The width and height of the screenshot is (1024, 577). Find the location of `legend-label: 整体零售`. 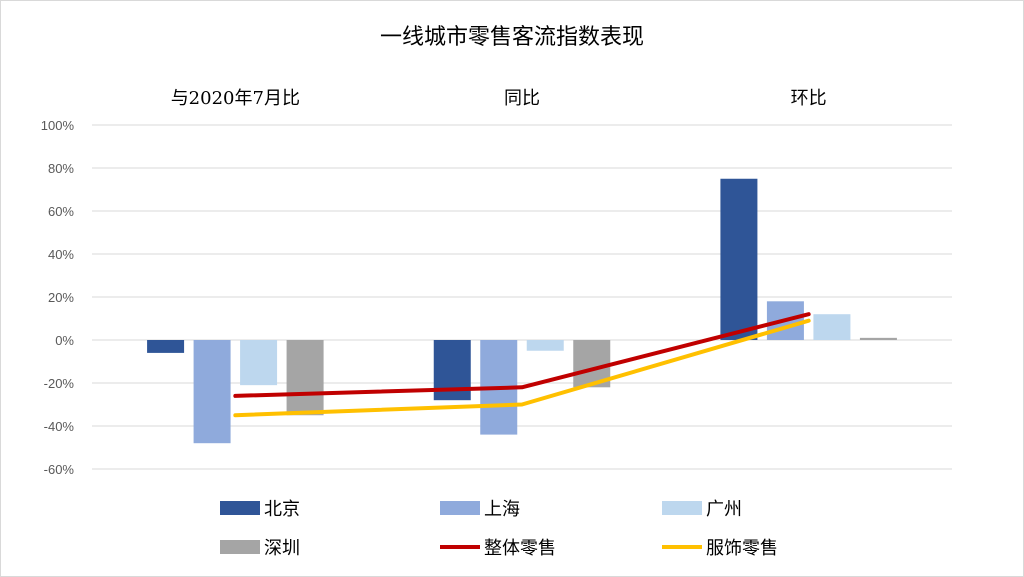

legend-label: 整体零售 is located at coordinates (520, 548).